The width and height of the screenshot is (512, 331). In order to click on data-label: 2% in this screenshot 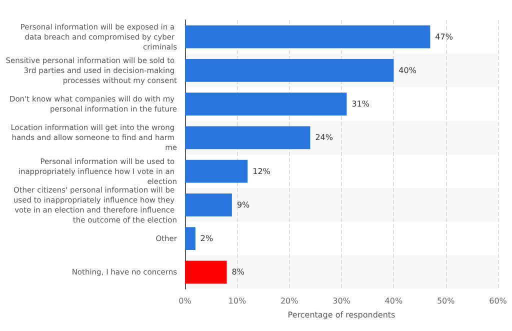, I will do `click(207, 239)`.